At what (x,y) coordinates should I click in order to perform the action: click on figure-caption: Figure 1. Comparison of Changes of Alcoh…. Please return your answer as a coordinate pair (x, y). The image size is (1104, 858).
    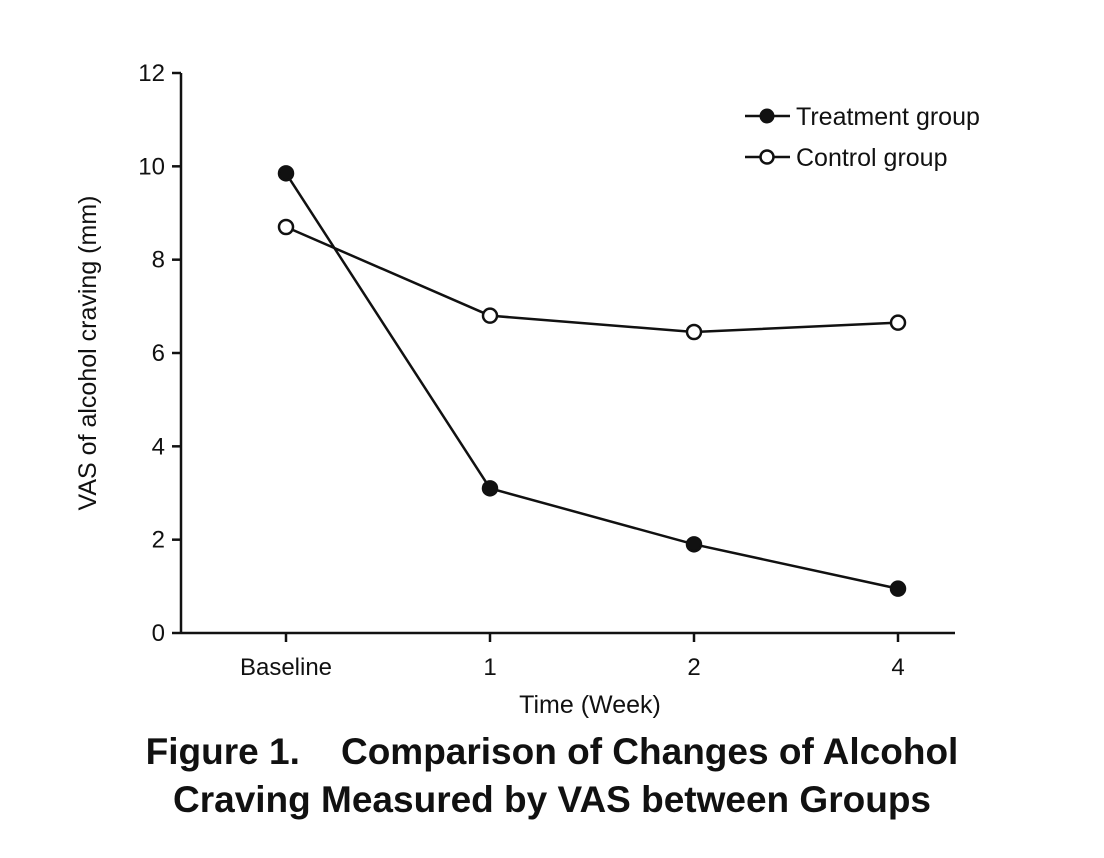
    Looking at the image, I should click on (552, 776).